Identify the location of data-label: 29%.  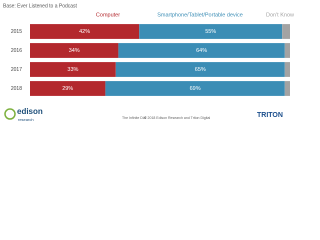
(67, 89).